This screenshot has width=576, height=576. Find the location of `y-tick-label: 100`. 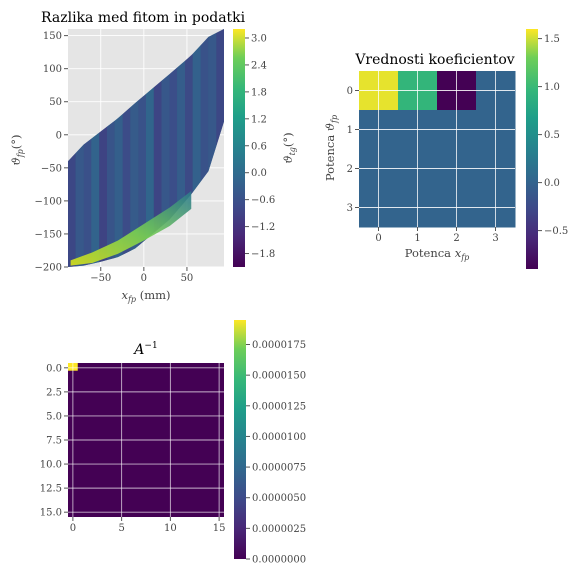

y-tick-label: 100 is located at coordinates (52, 69).